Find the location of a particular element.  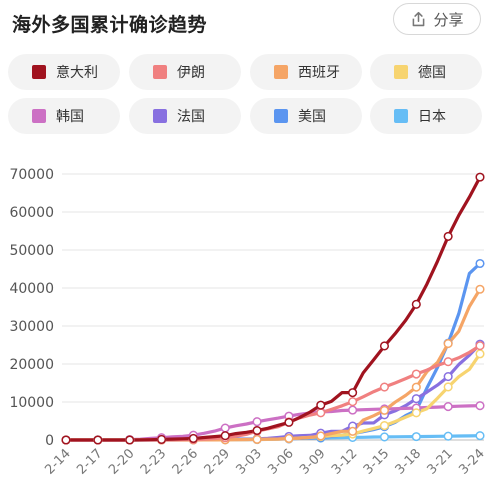

share-button: 分享 is located at coordinates (437, 19).